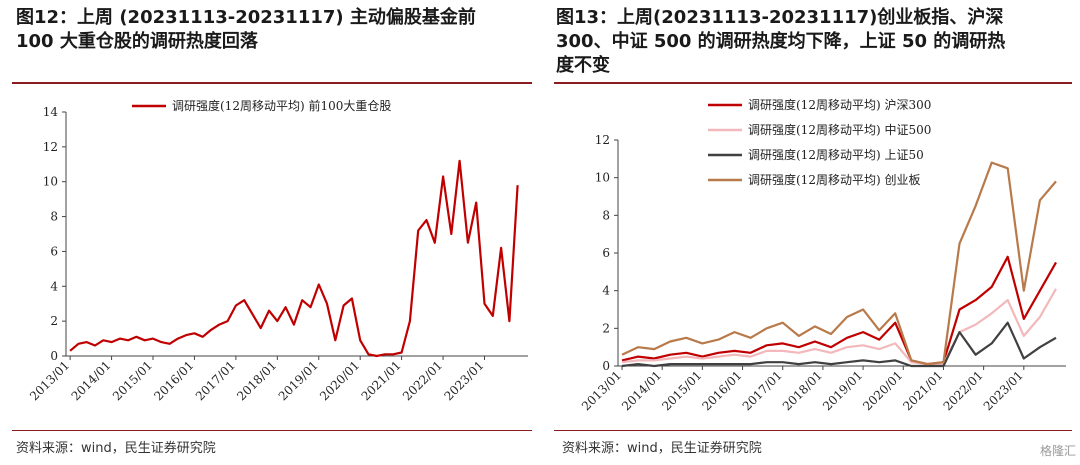 This screenshot has width=1080, height=465. I want to click on legend-label: 调研强度(12周移动平均) 前100大重仓股, so click(281, 105).